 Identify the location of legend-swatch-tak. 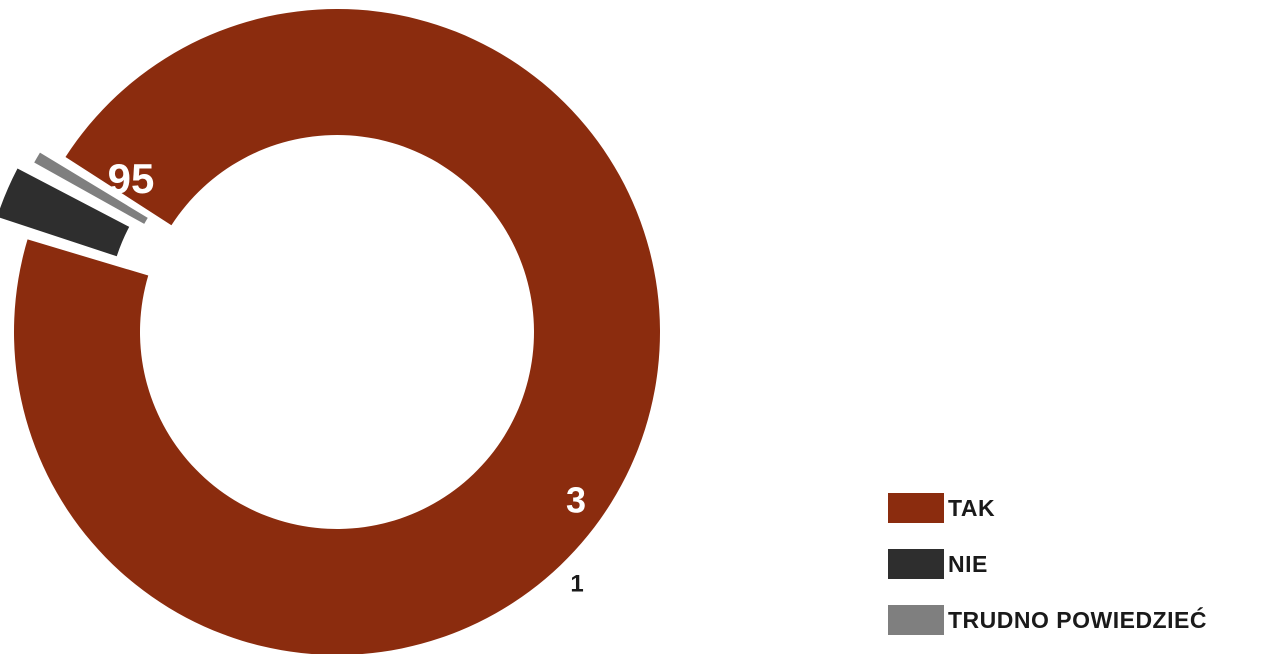
(916, 508).